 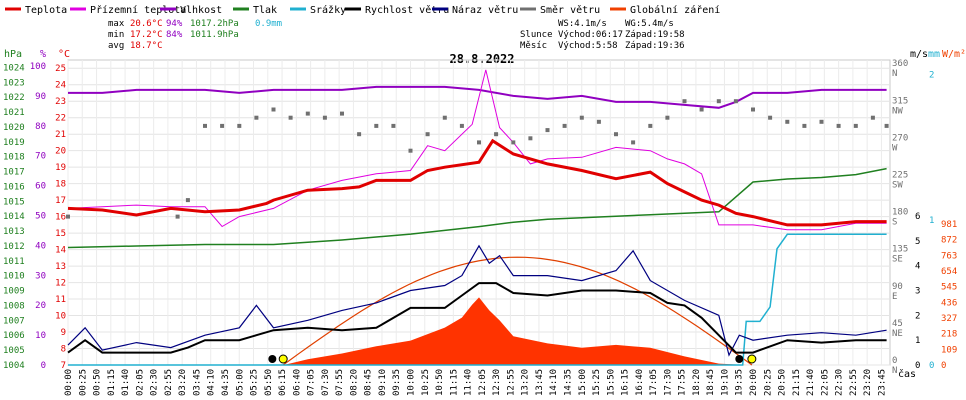 I want to click on tick-dir-deg-3: 135, so click(x=900, y=250).